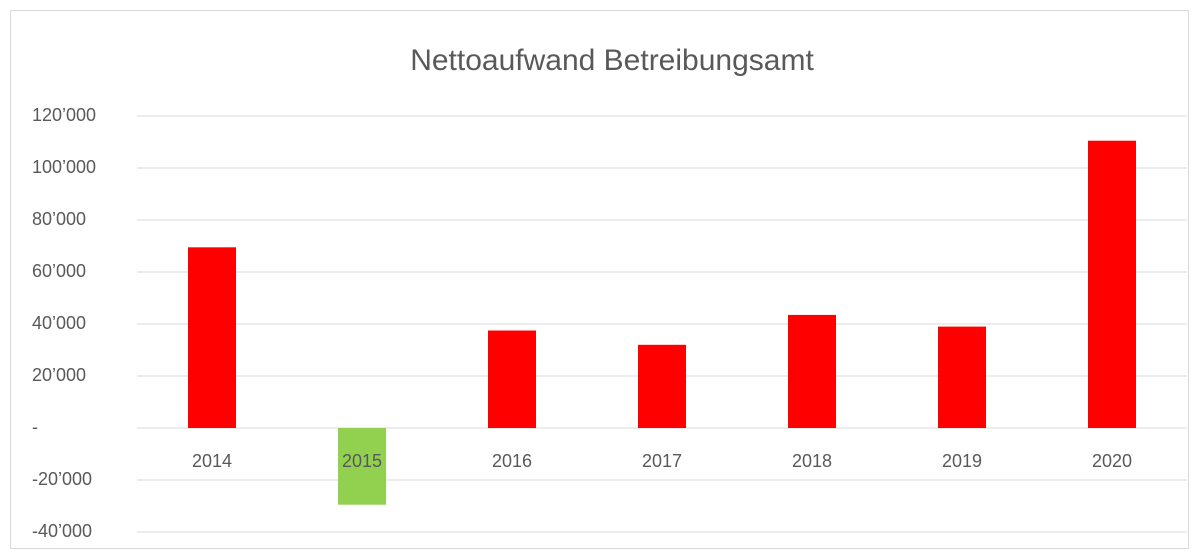 This screenshot has width=1200, height=554. Describe the element at coordinates (59, 219) in the screenshot. I see `y-tick-label: 80’000` at that location.